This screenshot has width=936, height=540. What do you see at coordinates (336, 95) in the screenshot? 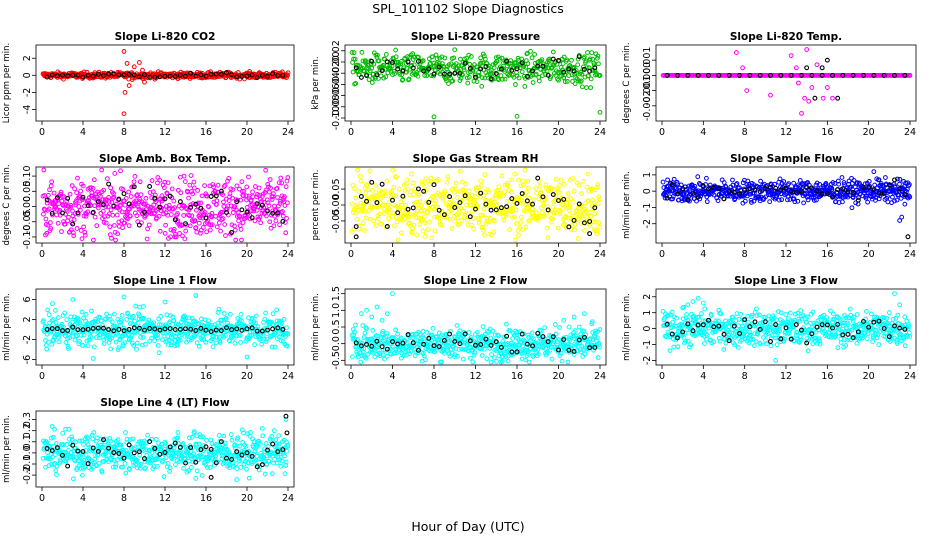
I see `y-tick-label: -0.06` at bounding box center [336, 95].